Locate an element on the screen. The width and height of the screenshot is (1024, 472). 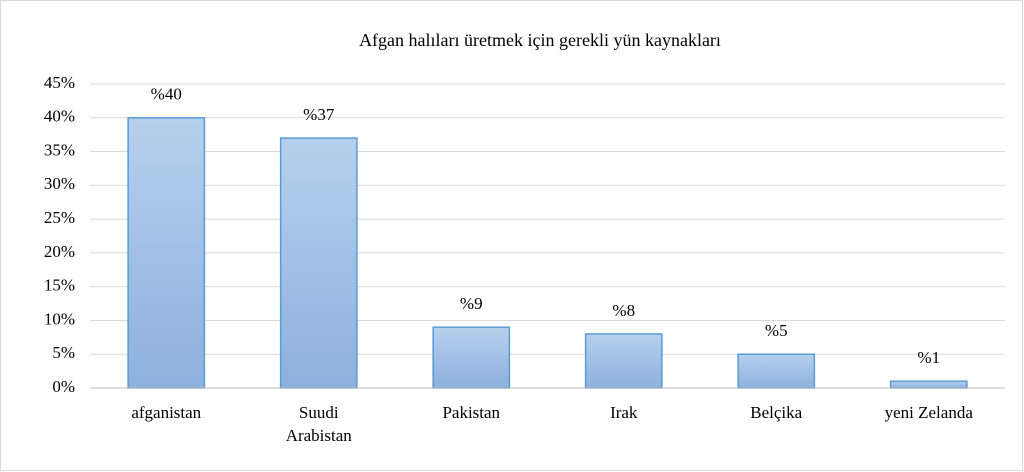
y-tick-label: 45% is located at coordinates (59, 82).